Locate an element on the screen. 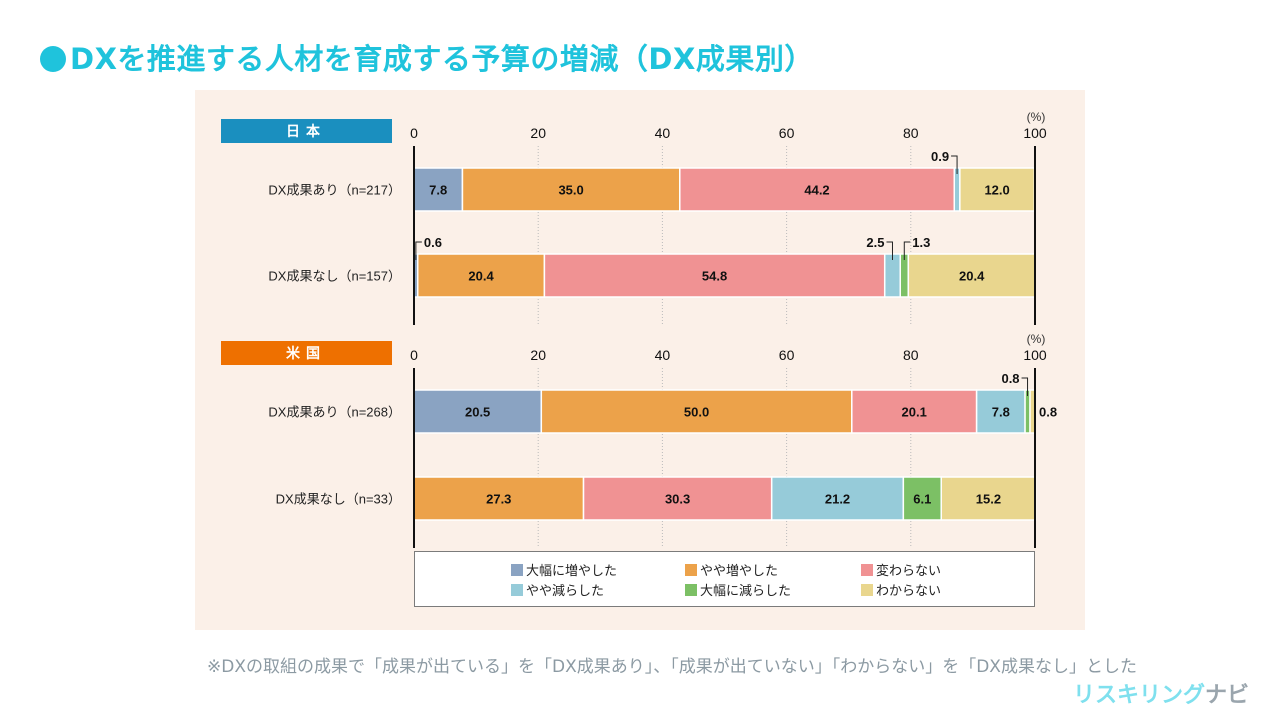 This screenshot has width=1280, height=720. legend-label: 大幅に増やした is located at coordinates (572, 571).